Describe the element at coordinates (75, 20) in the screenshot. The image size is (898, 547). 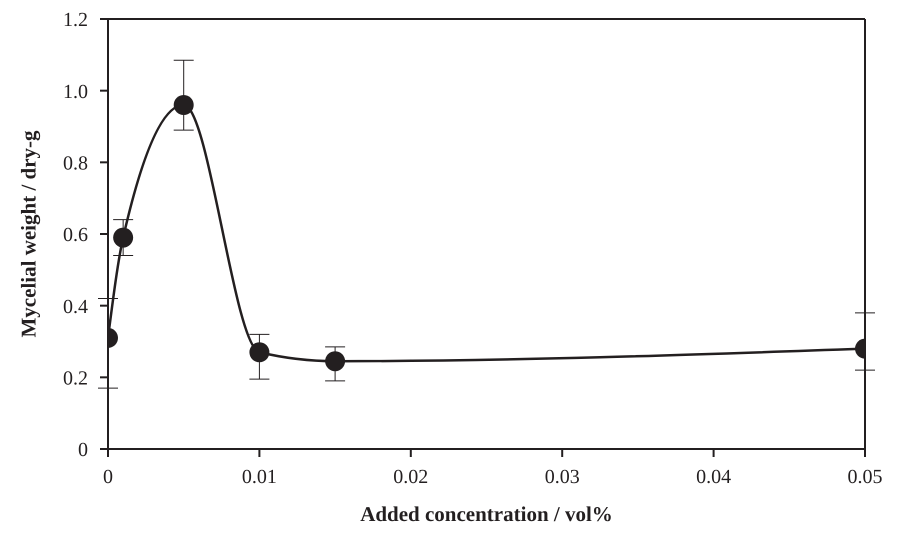
I see `y-tick-label: 1.2` at that location.